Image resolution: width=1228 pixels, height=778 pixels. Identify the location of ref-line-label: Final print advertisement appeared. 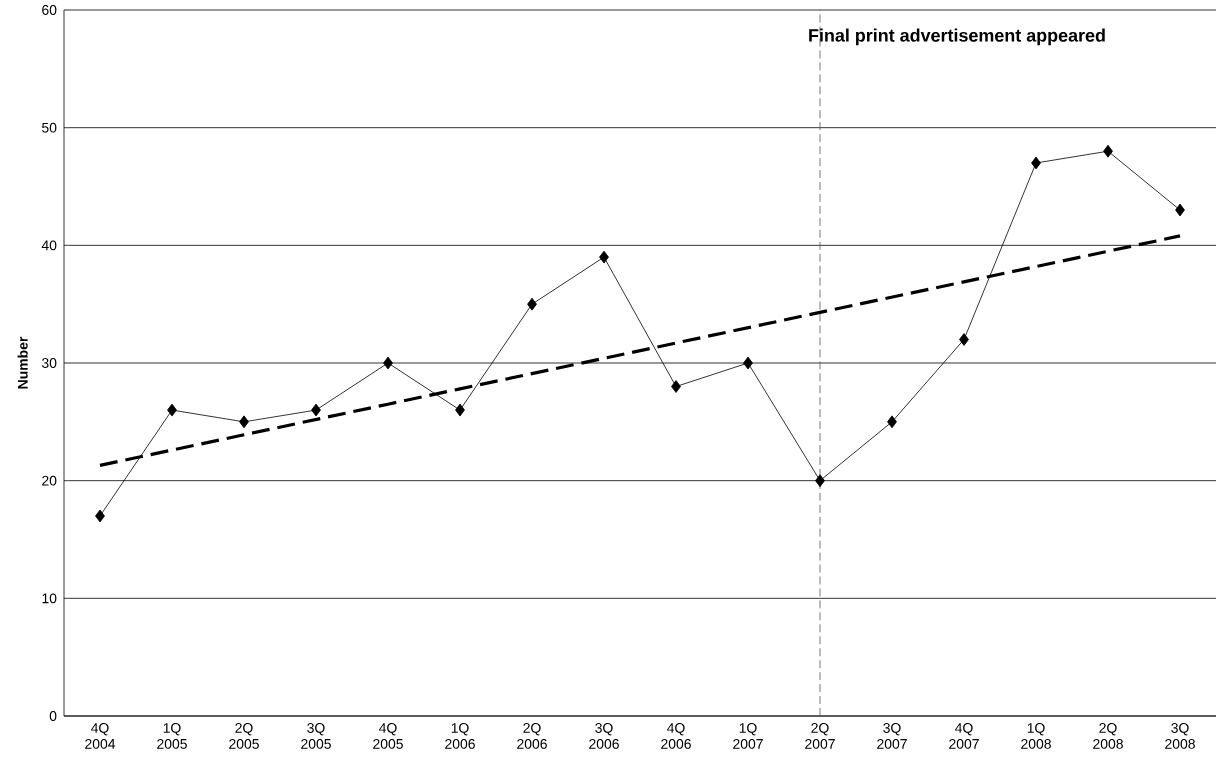
(957, 37).